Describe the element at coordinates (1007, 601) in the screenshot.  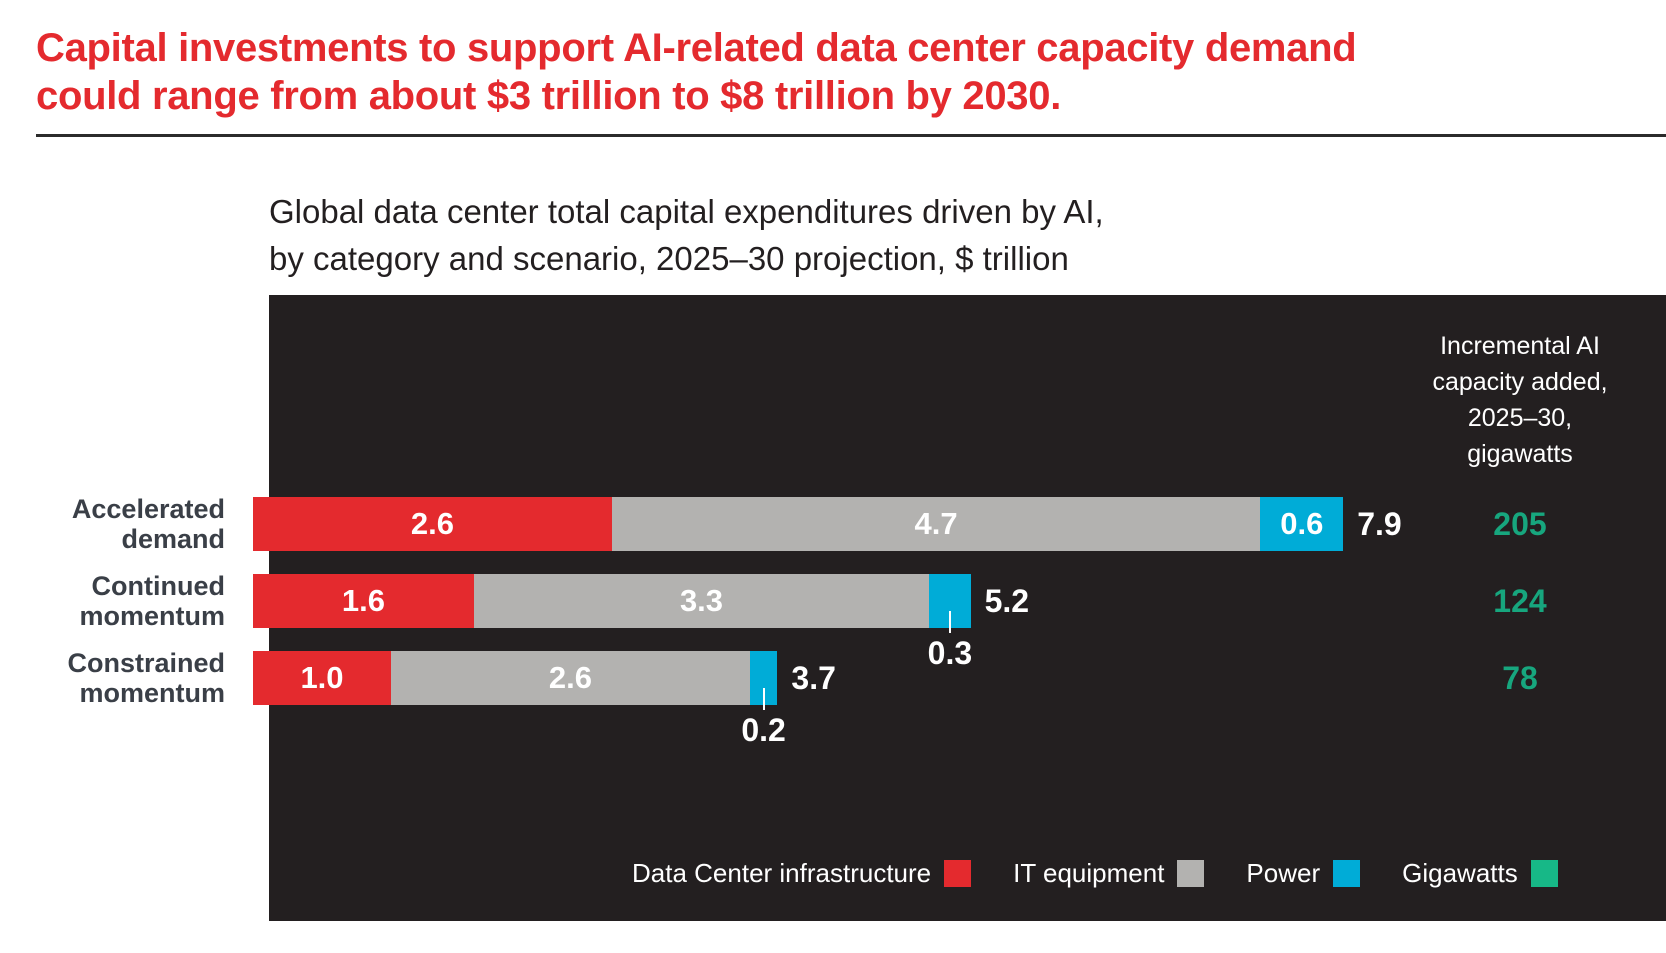
I see `bar-total-label: 5.2` at that location.